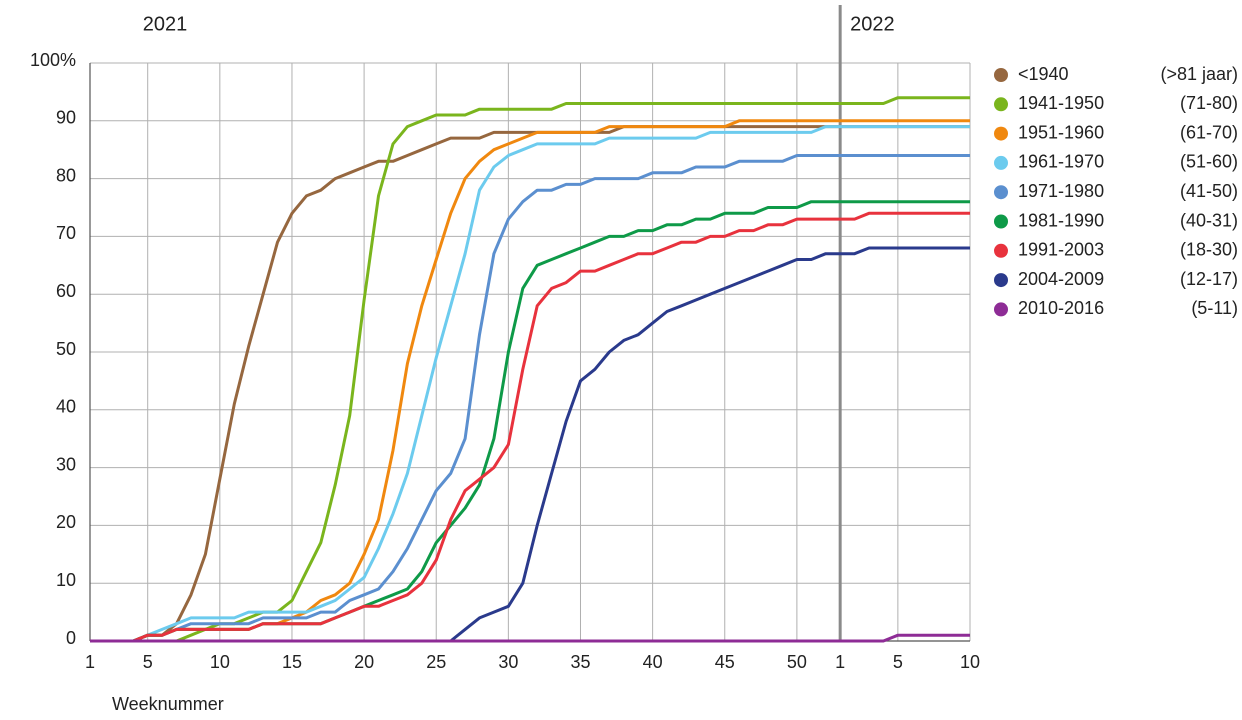 This screenshot has width=1242, height=720. Describe the element at coordinates (165, 24) in the screenshot. I see `year-label: 2021` at that location.